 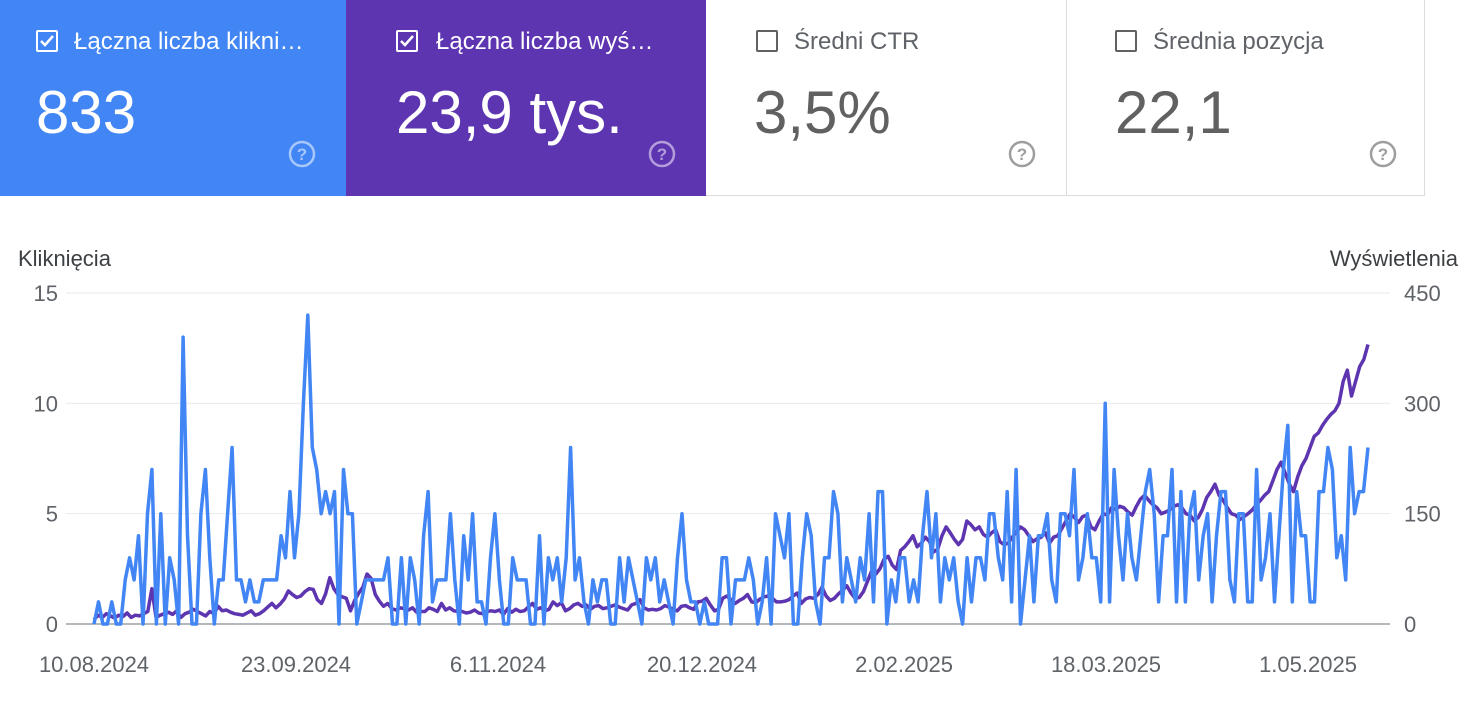 I want to click on metric-label: Łączna liczba wyświetleń, so click(x=546, y=41).